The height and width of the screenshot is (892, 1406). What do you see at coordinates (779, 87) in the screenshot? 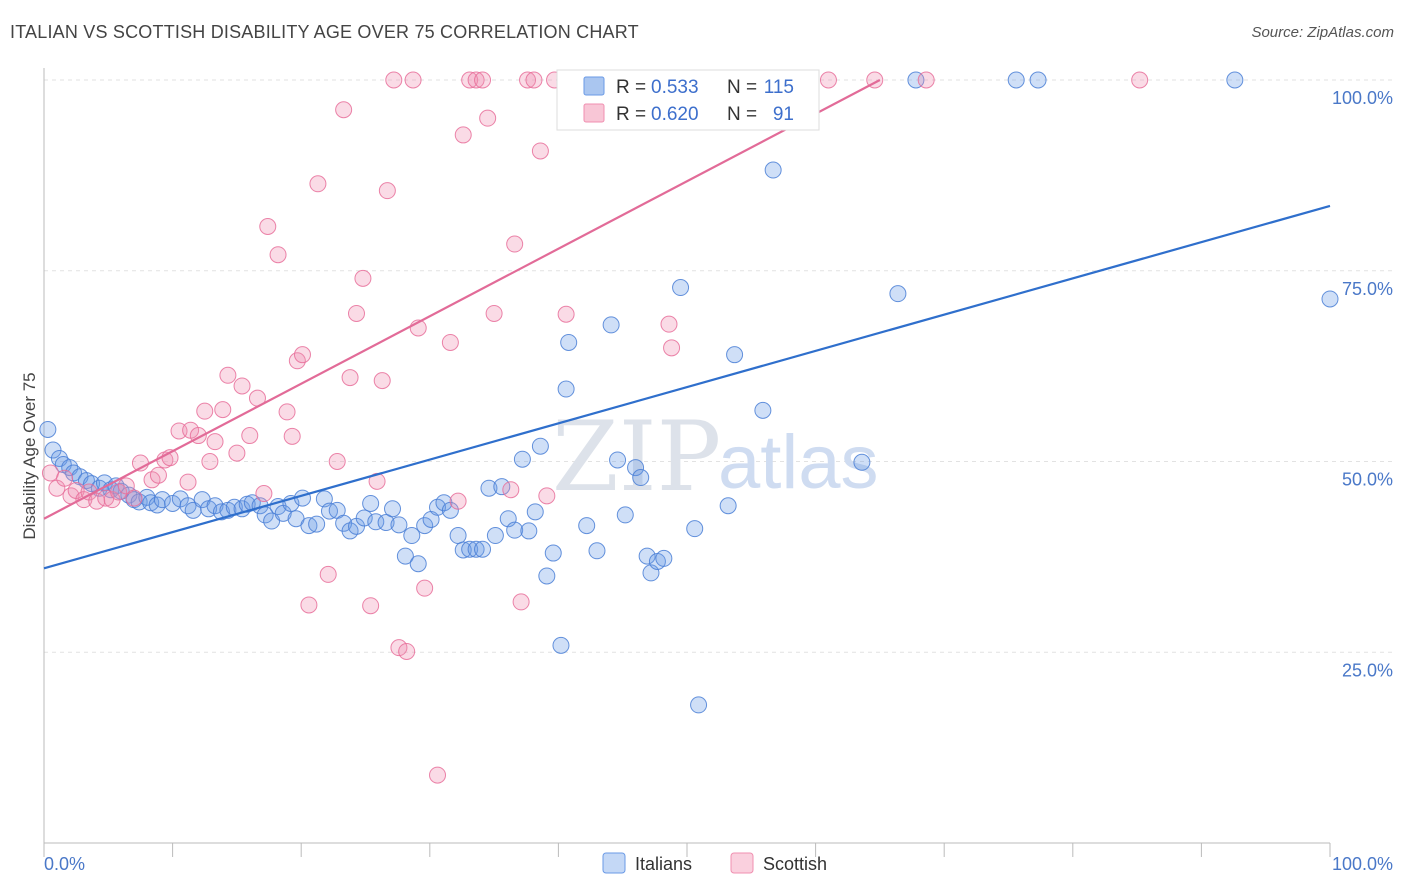
I see `legend-n-value-italians: 115` at bounding box center [779, 87].